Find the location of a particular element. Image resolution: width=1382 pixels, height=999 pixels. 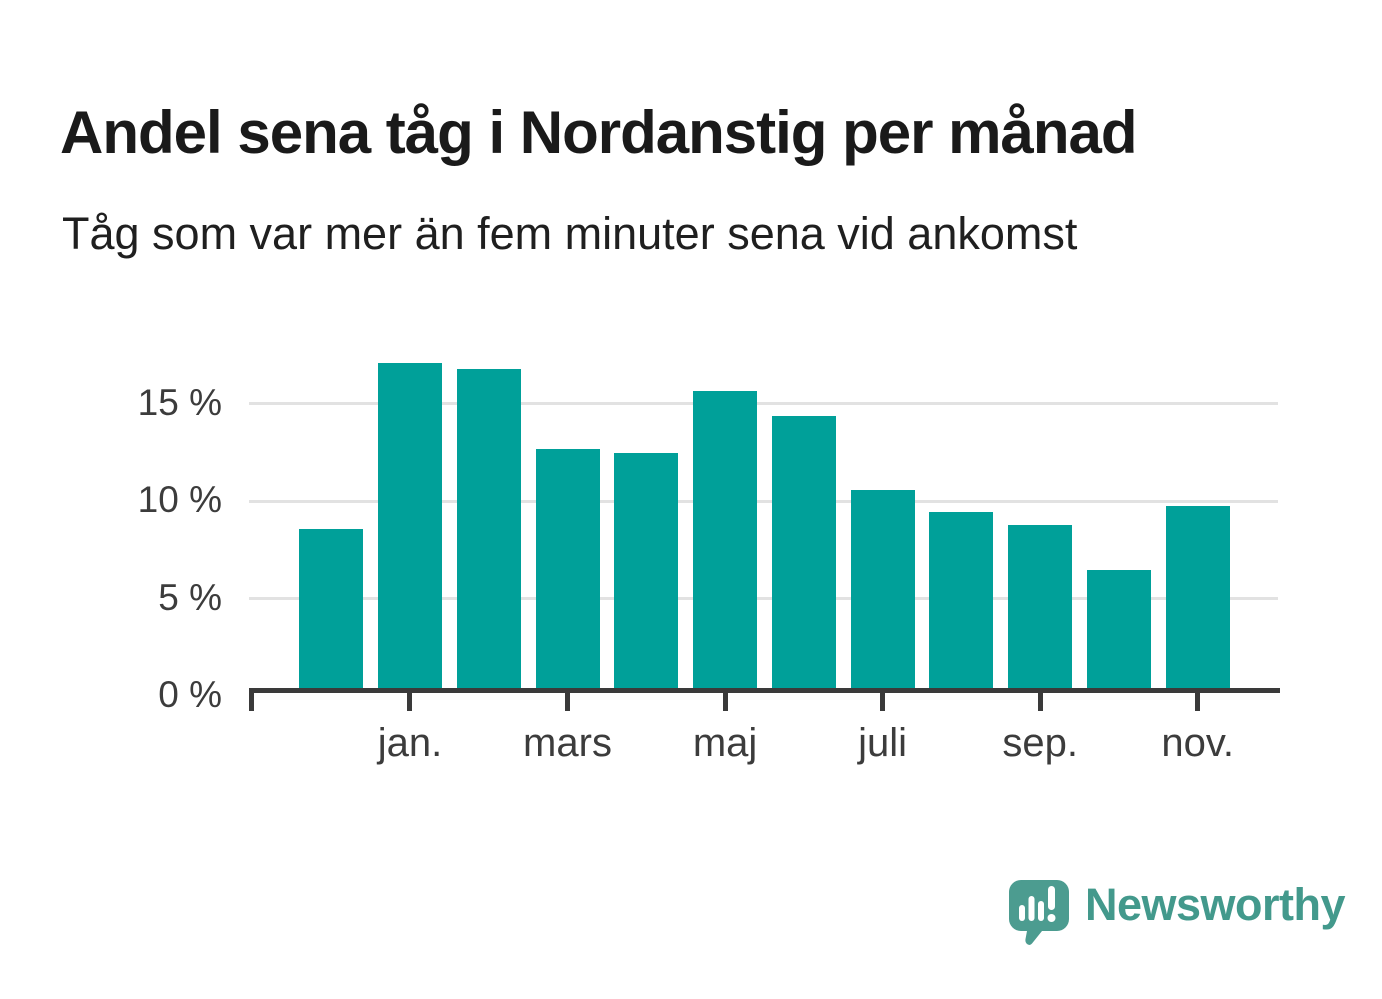

bar-feb is located at coordinates (488, 530).